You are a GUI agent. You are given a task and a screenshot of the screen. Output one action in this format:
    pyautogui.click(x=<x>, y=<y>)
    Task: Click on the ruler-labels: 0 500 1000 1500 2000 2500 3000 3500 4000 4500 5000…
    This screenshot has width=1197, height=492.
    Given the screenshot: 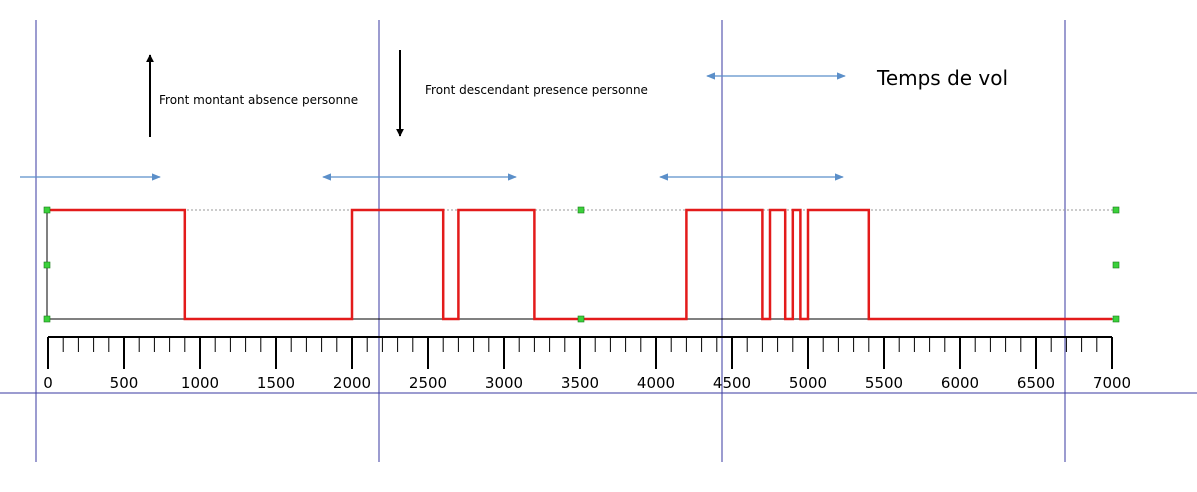 What is the action you would take?
    pyautogui.click(x=587, y=383)
    